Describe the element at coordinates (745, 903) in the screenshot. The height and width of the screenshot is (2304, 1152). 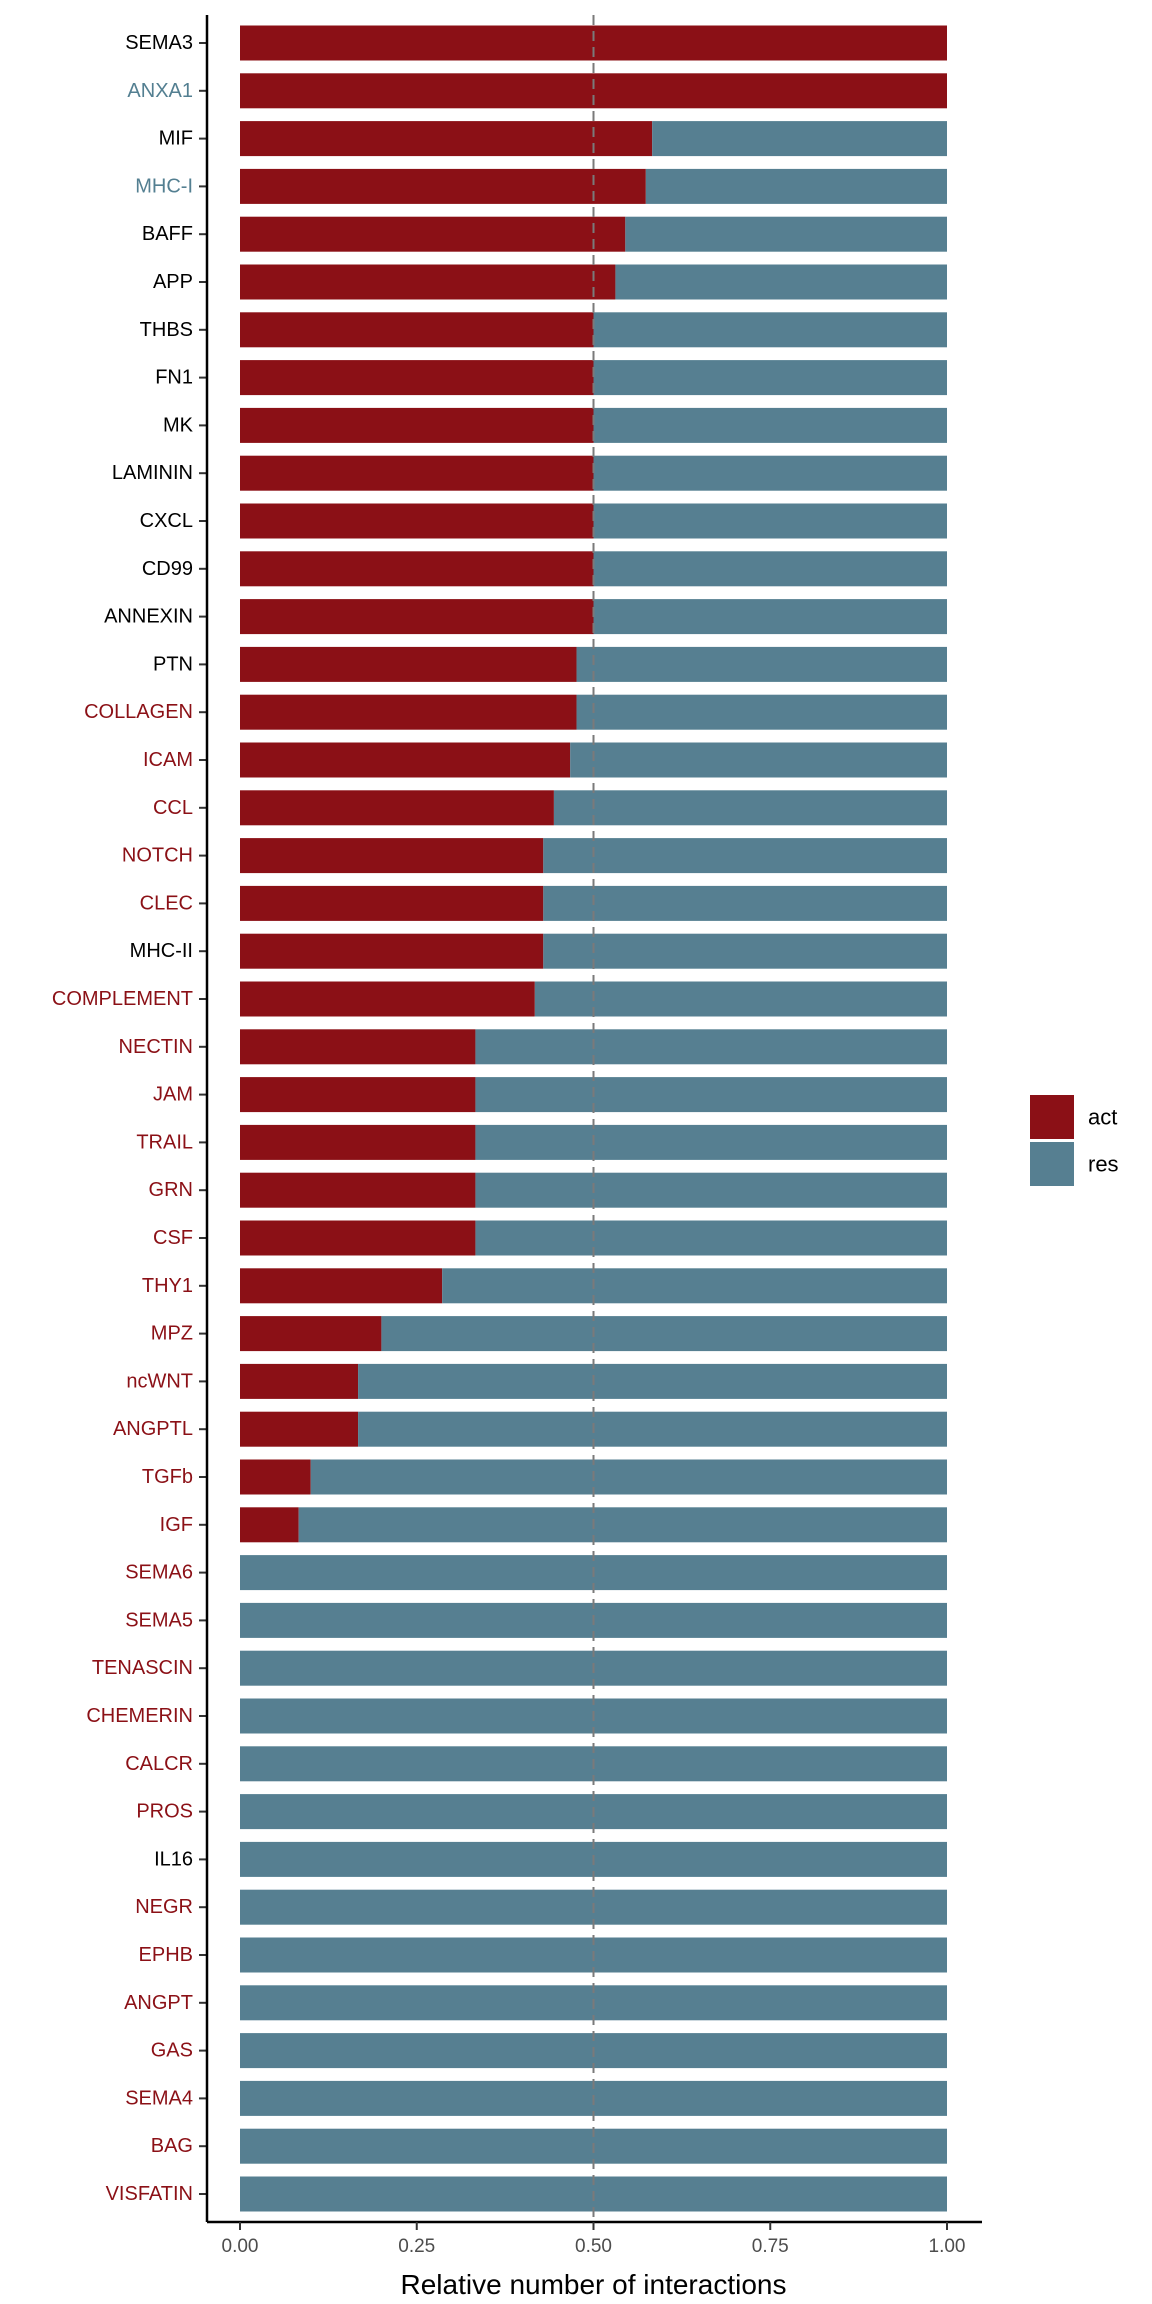
I see `bar-res-CLEC` at that location.